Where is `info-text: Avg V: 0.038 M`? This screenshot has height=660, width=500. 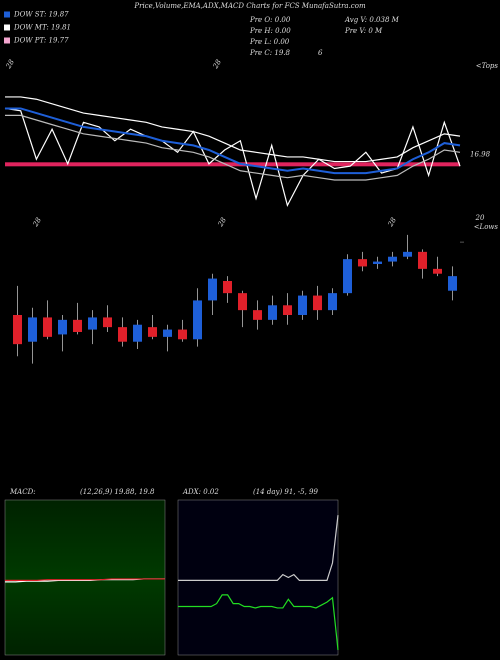
info-text: Avg V: 0.038 M is located at coordinates (372, 20).